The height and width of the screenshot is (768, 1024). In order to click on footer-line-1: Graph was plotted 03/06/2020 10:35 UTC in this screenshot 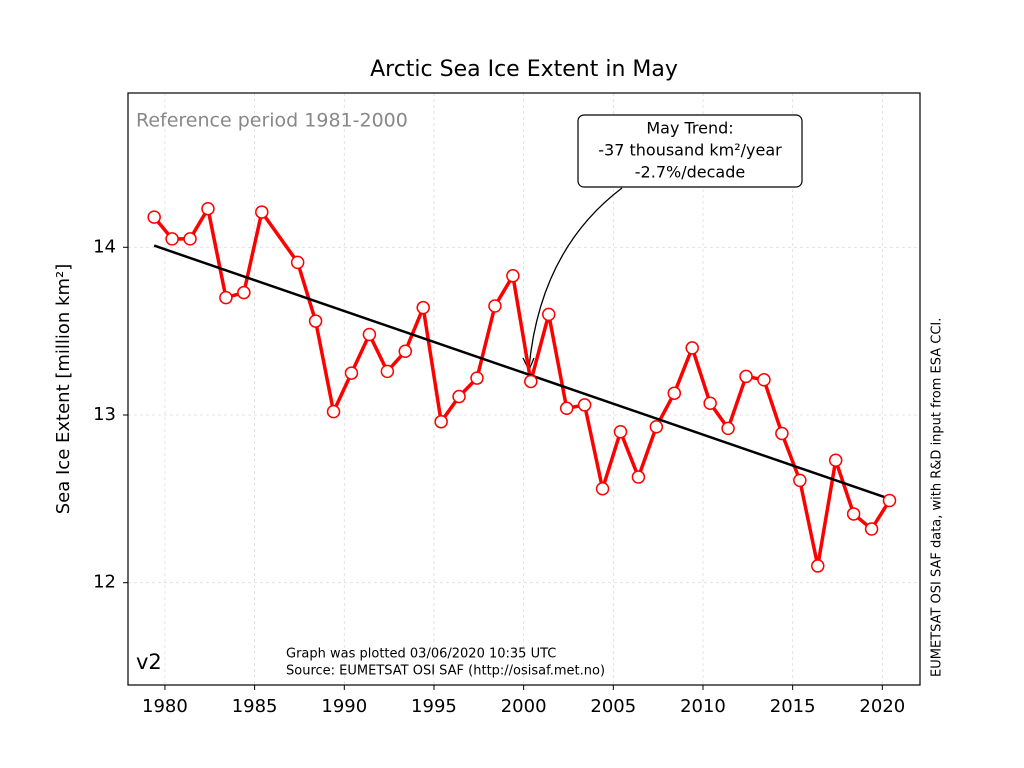, I will do `click(421, 654)`.